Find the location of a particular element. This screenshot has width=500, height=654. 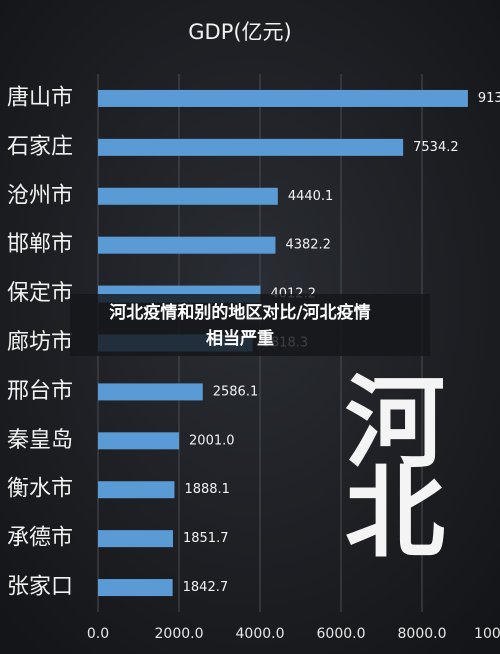

y-tick-label: 石家庄 is located at coordinates (40, 146).